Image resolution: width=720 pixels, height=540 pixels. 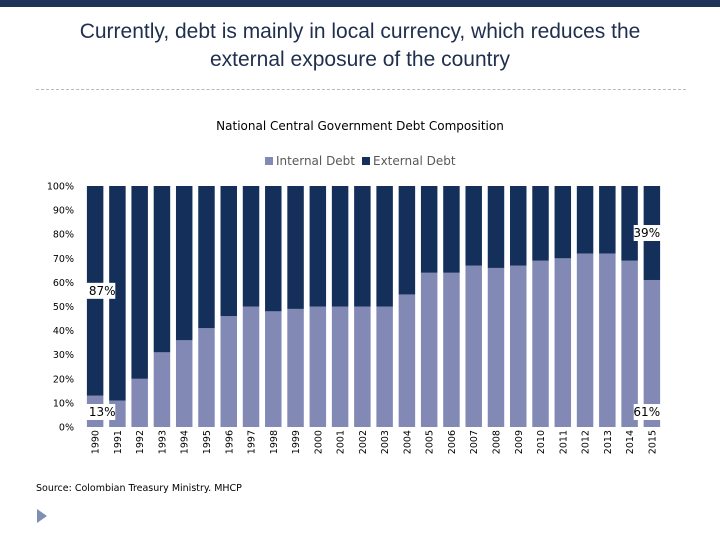 I want to click on data-label: 61%, so click(x=646, y=412).